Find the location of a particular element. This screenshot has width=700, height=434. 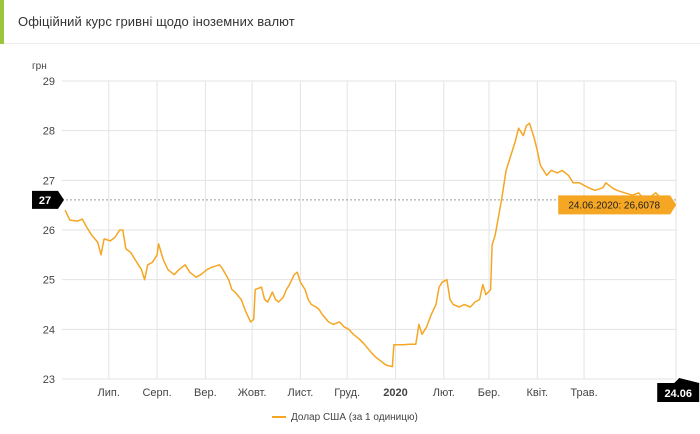

x-tick-label: Груд. is located at coordinates (347, 393).